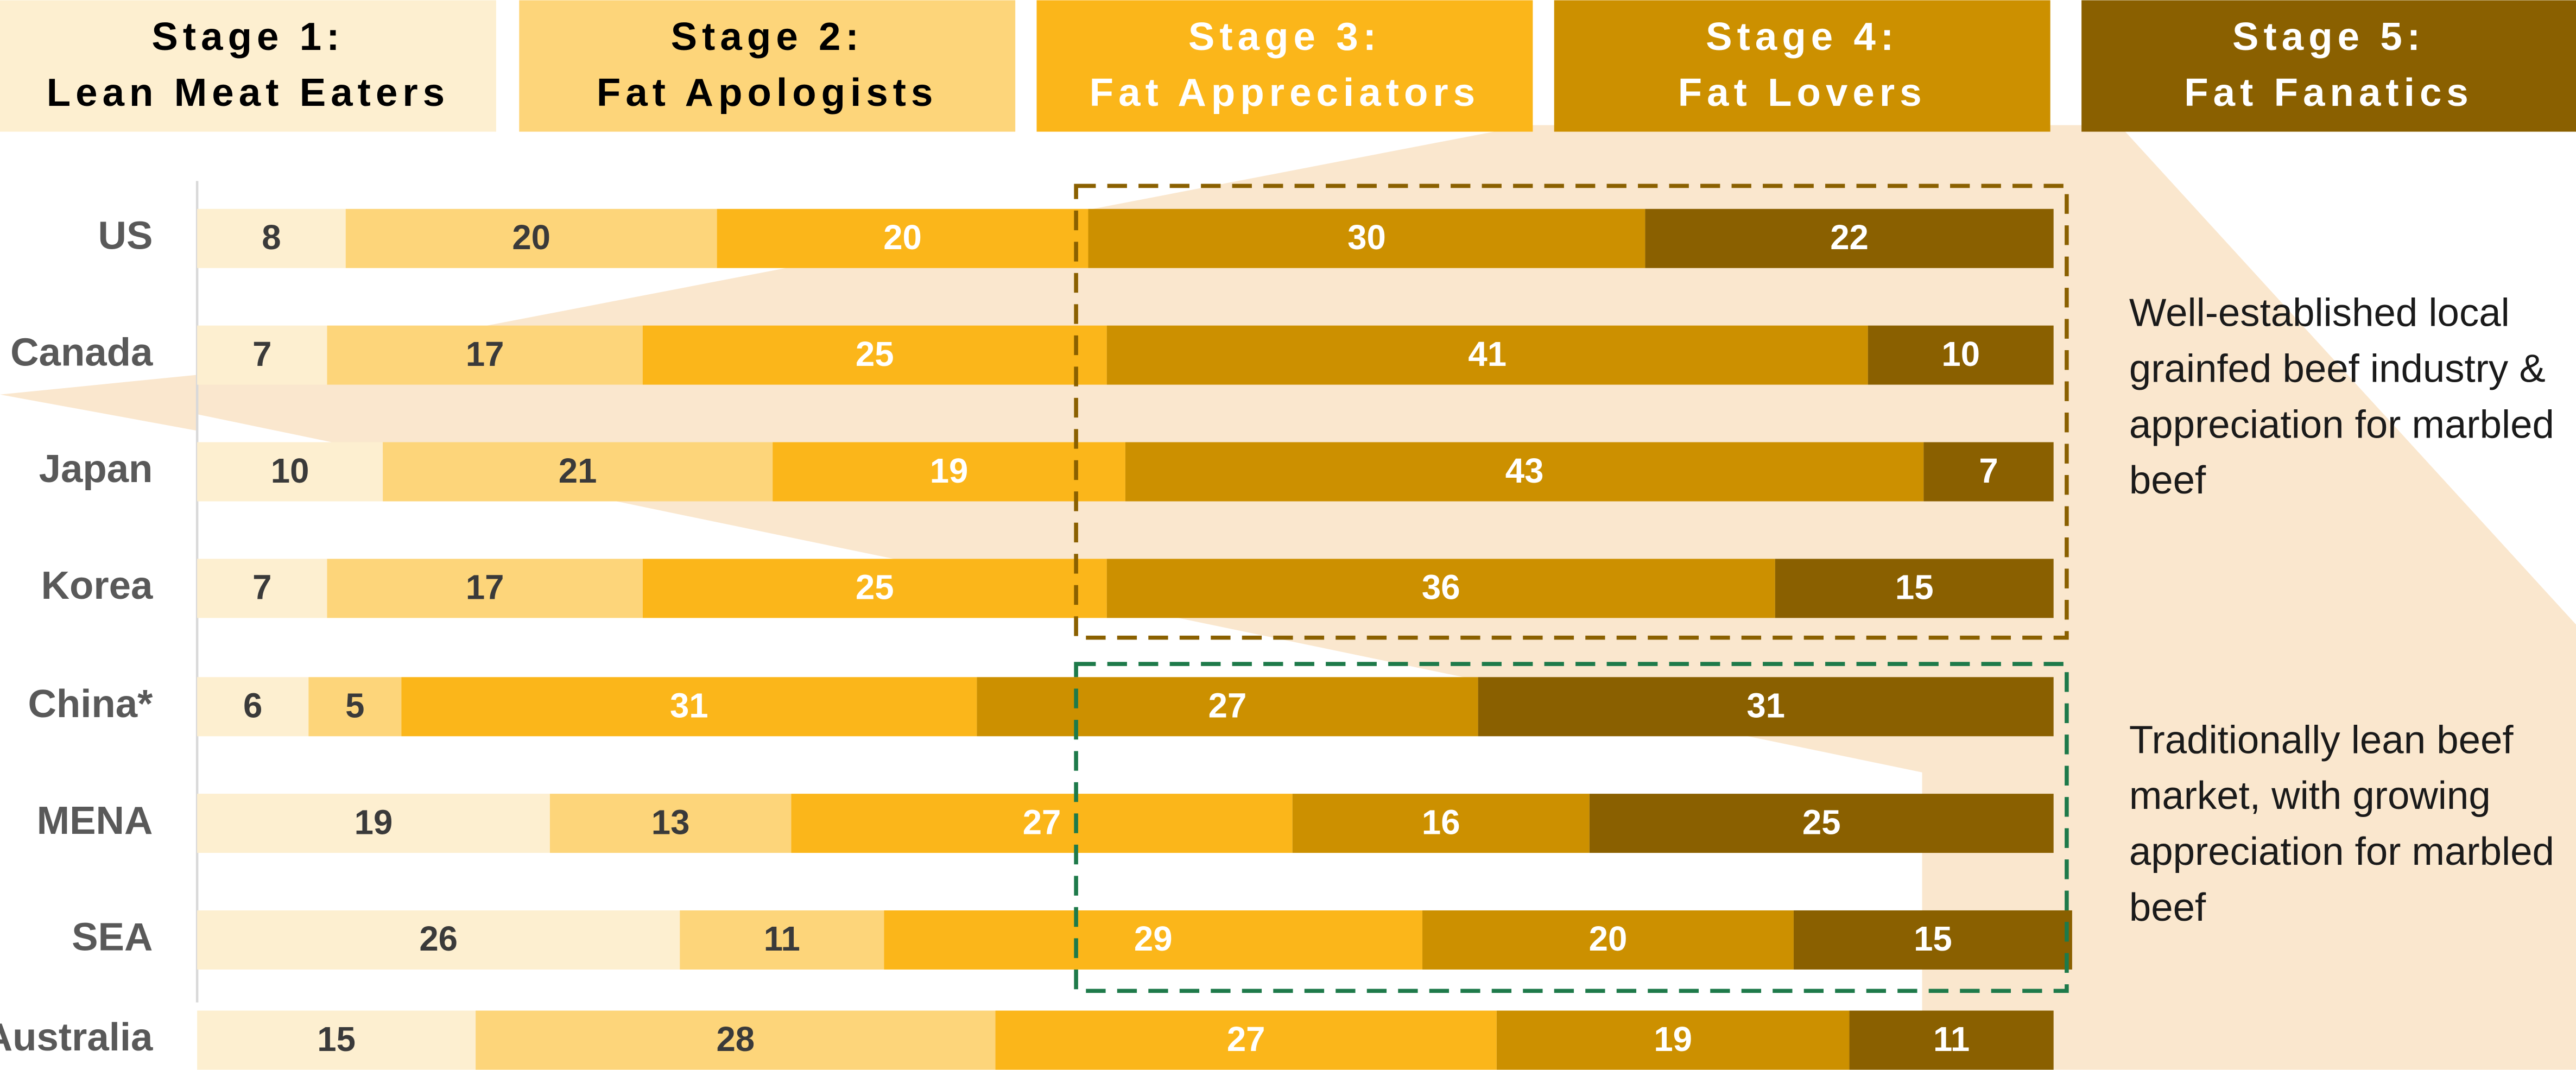 This screenshot has height=1070, width=2576. Describe the element at coordinates (99, 403) in the screenshot. I see `background-arrow-tip` at that location.